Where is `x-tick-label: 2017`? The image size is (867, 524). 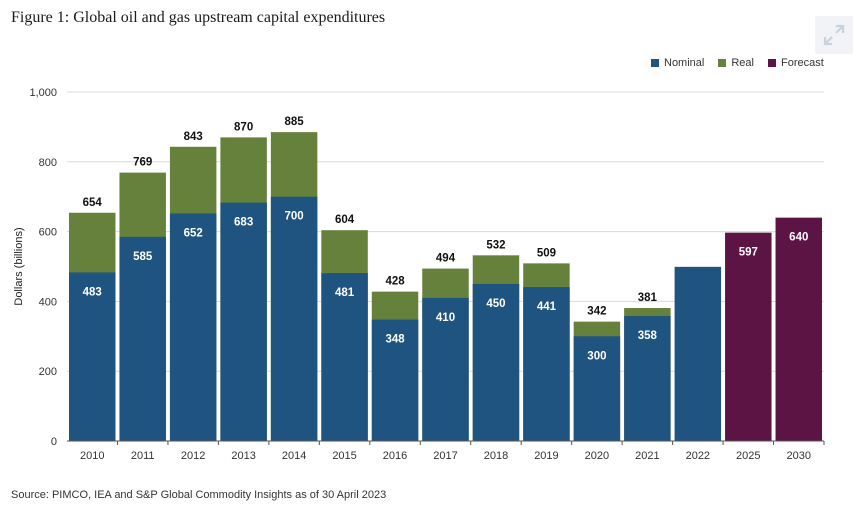
x-tick-label: 2017 is located at coordinates (445, 456).